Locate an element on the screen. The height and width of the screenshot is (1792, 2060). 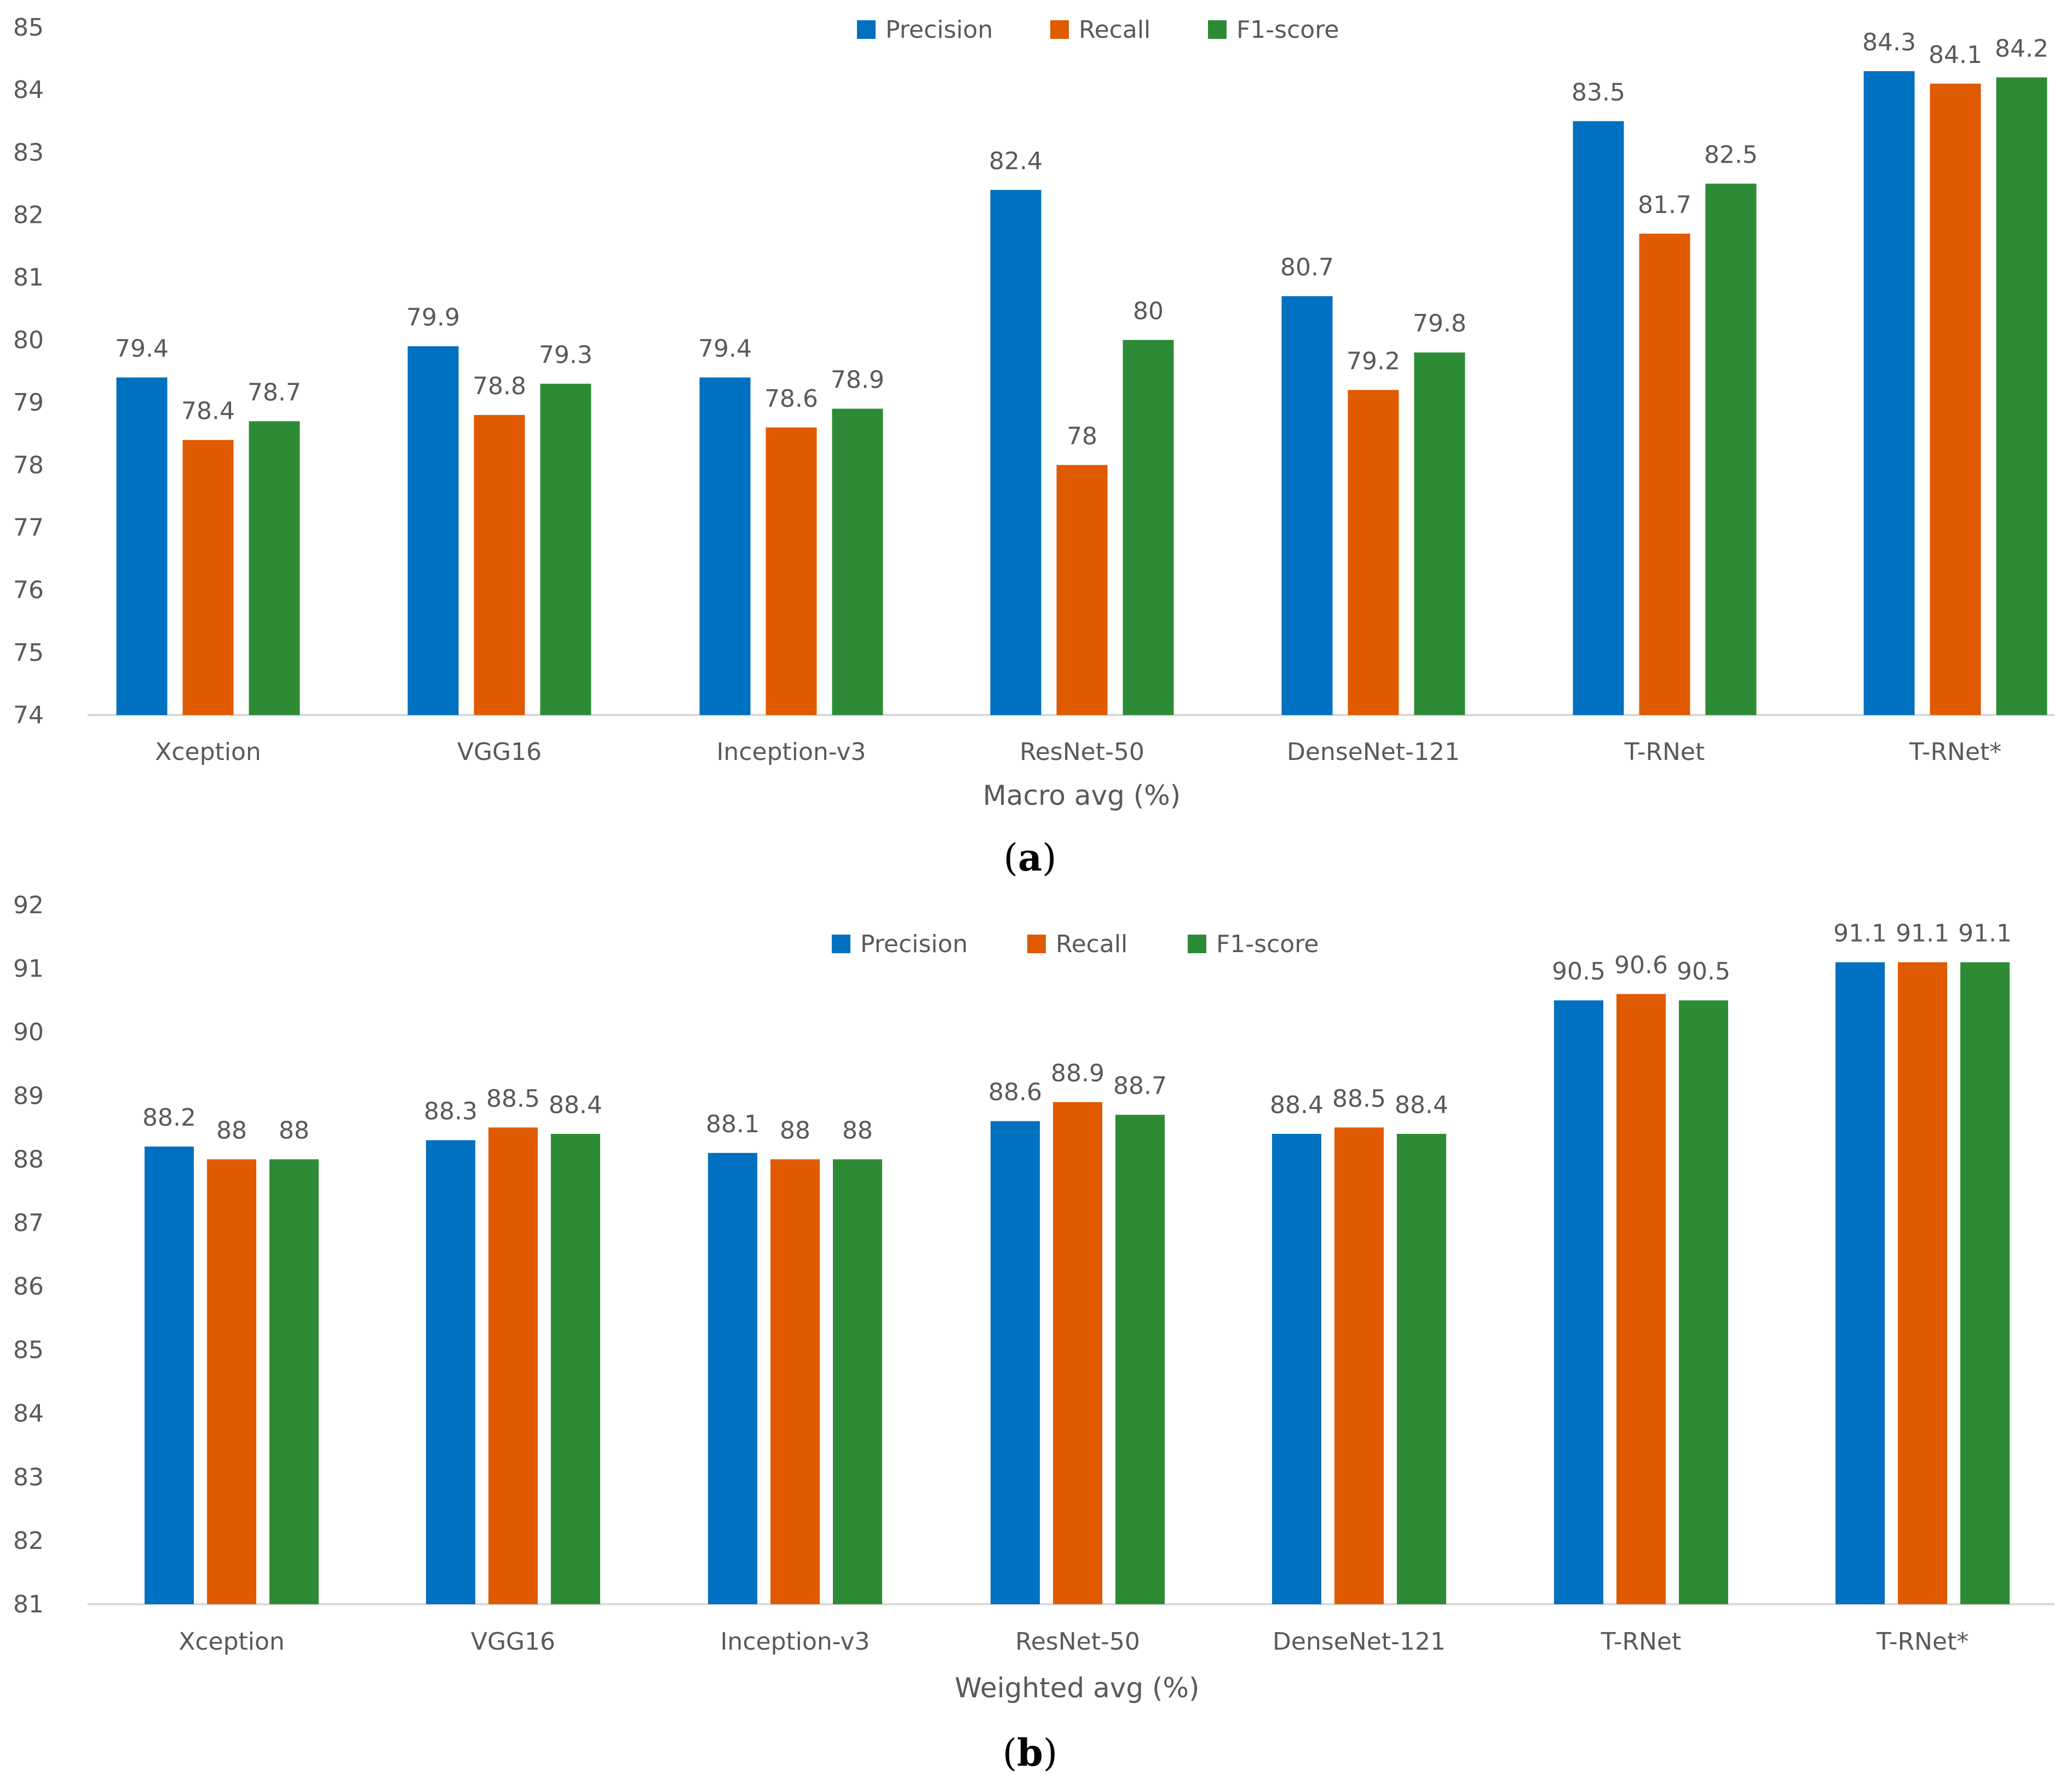
data-label: 79.2 is located at coordinates (1373, 361).